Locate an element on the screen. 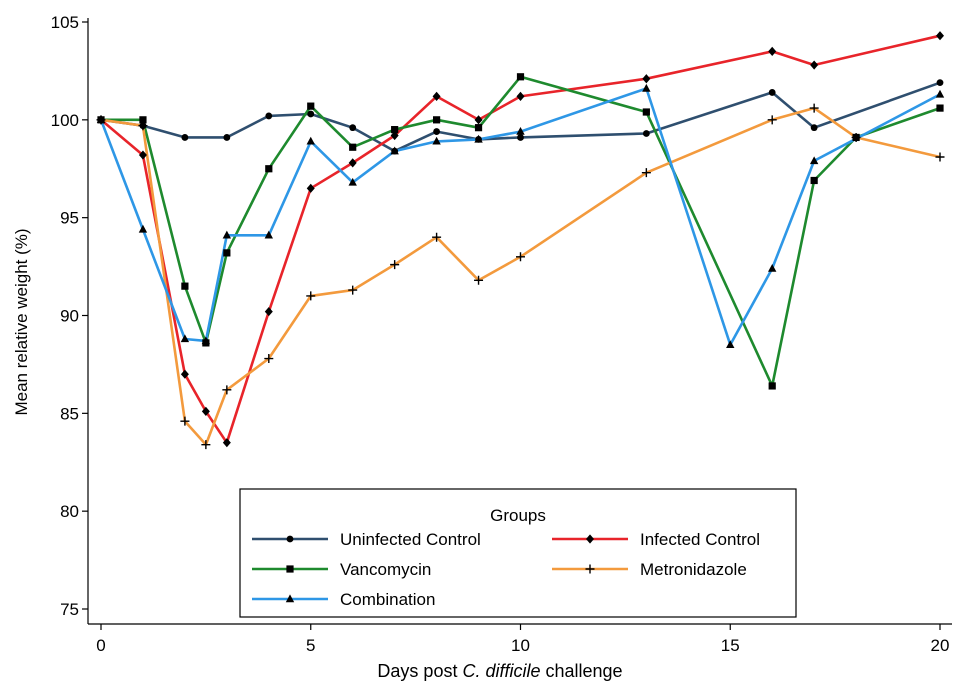 Image resolution: width=966 pixels, height=691 pixels. legend-title: Groups is located at coordinates (518, 515).